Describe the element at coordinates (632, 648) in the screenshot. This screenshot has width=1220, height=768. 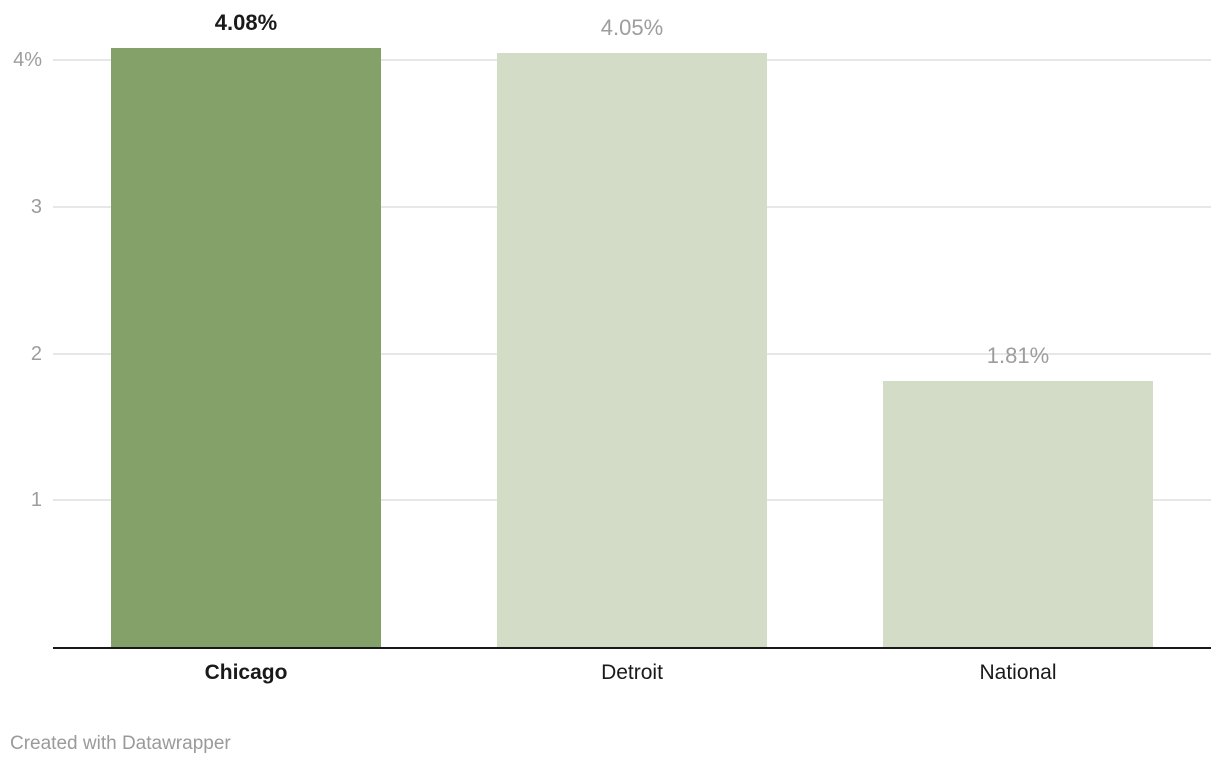
I see `x-axis-line` at that location.